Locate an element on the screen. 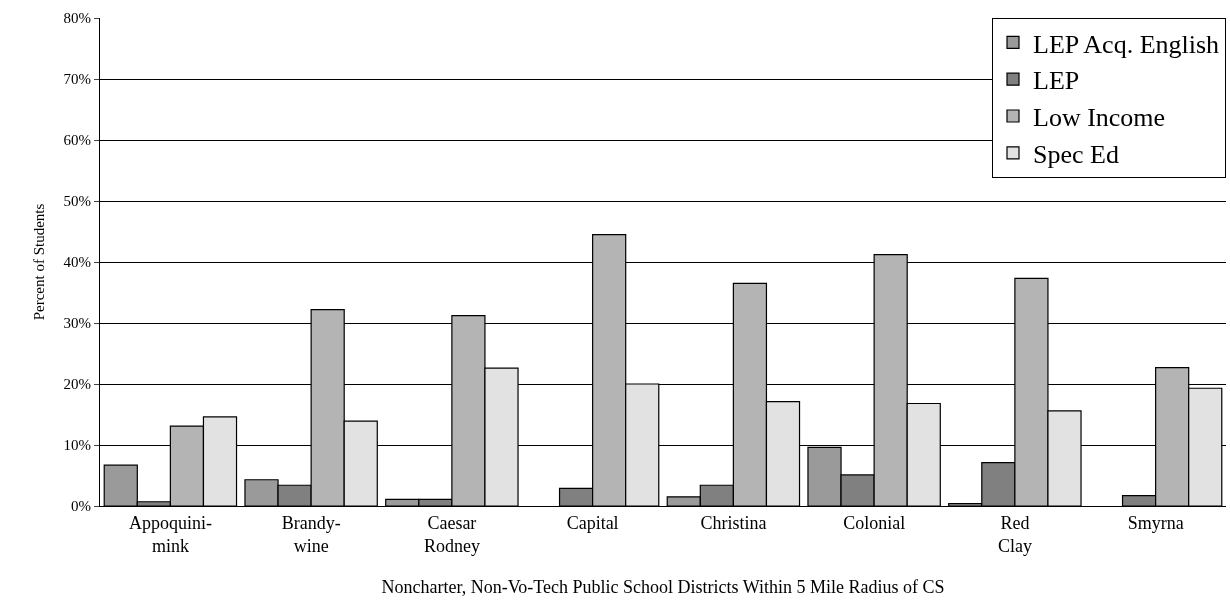 Image resolution: width=1230 pixels, height=616 pixels. y-tick-label: 30% is located at coordinates (77, 323).